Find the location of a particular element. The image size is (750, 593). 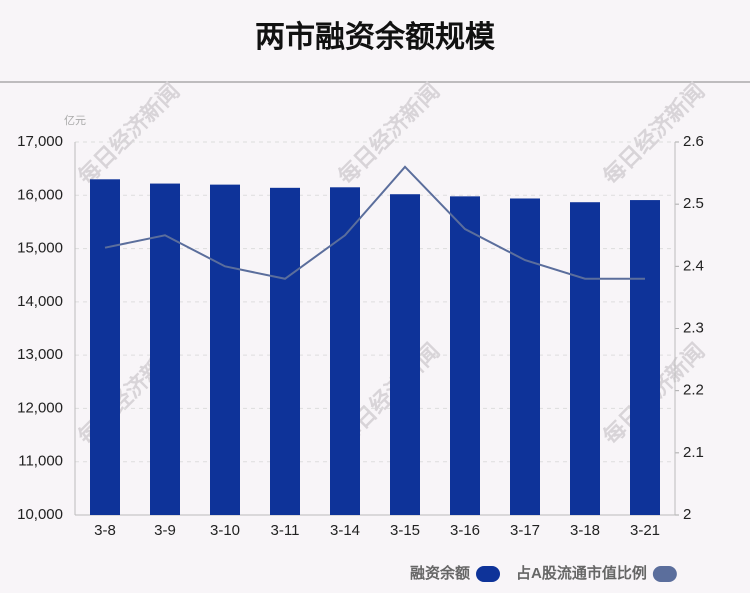

y2-tick-label: 2.5 is located at coordinates (693, 203).